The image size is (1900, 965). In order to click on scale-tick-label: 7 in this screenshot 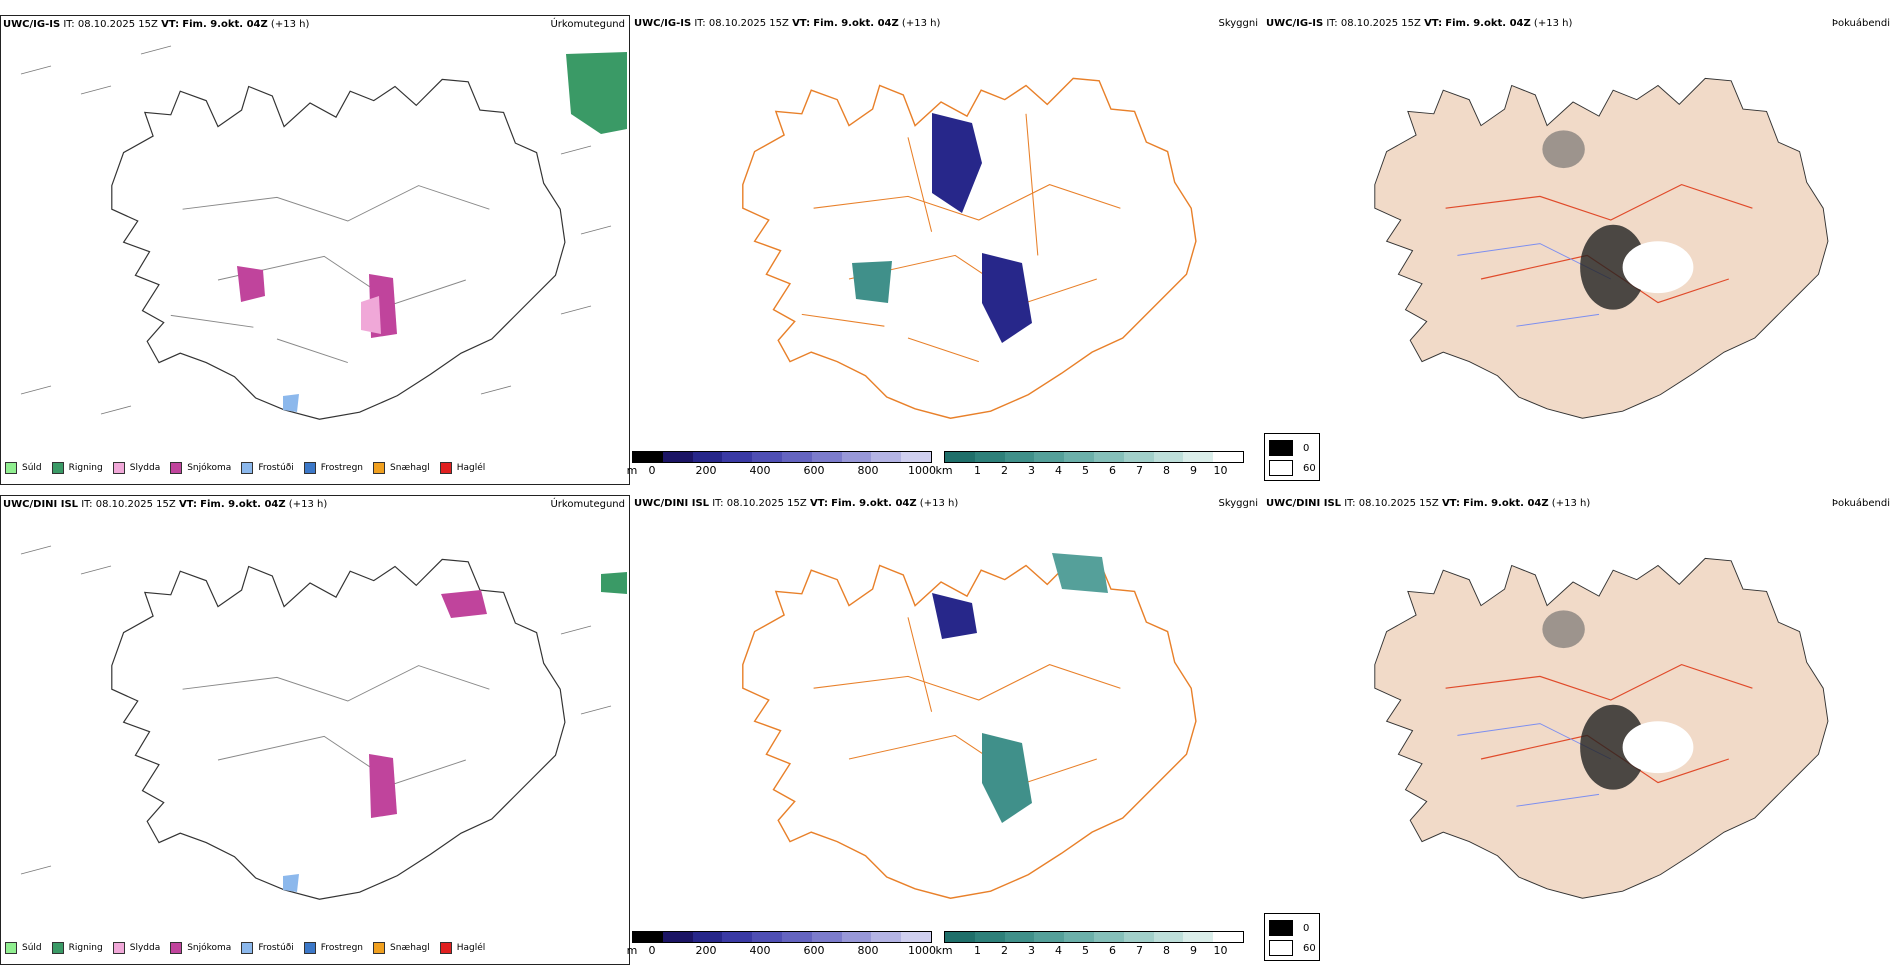, I will do `click(1139, 950)`.